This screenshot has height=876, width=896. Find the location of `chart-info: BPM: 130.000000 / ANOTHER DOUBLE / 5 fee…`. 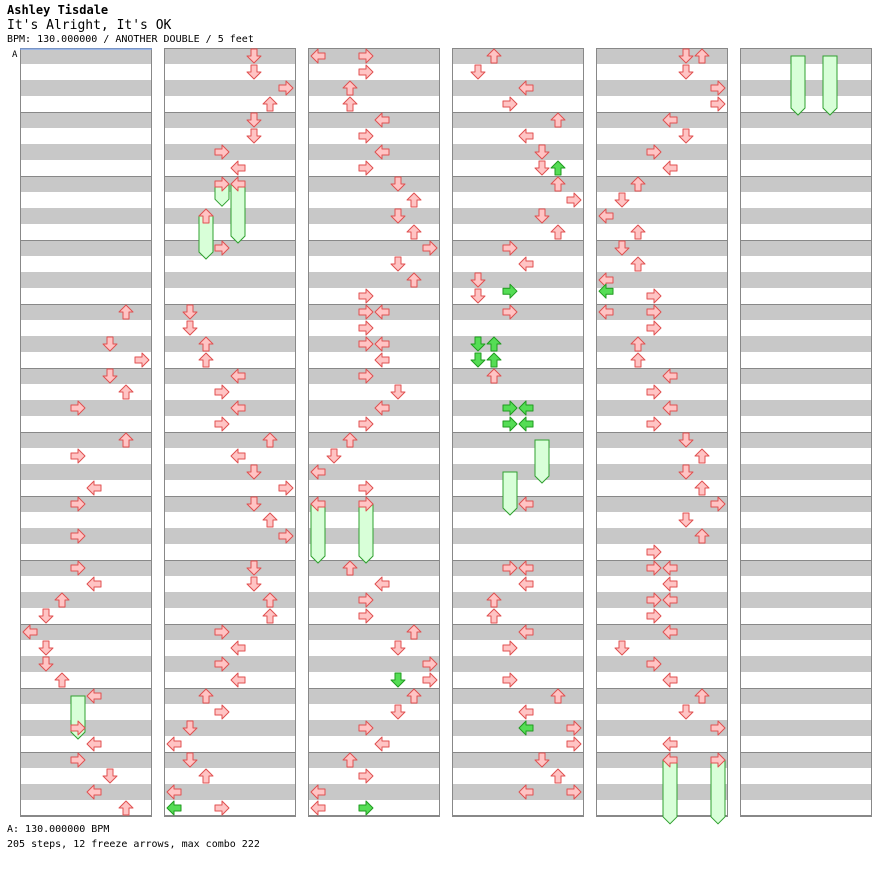

chart-info: BPM: 130.000000 / ANOTHER DOUBLE / 5 fee… is located at coordinates (130, 39).